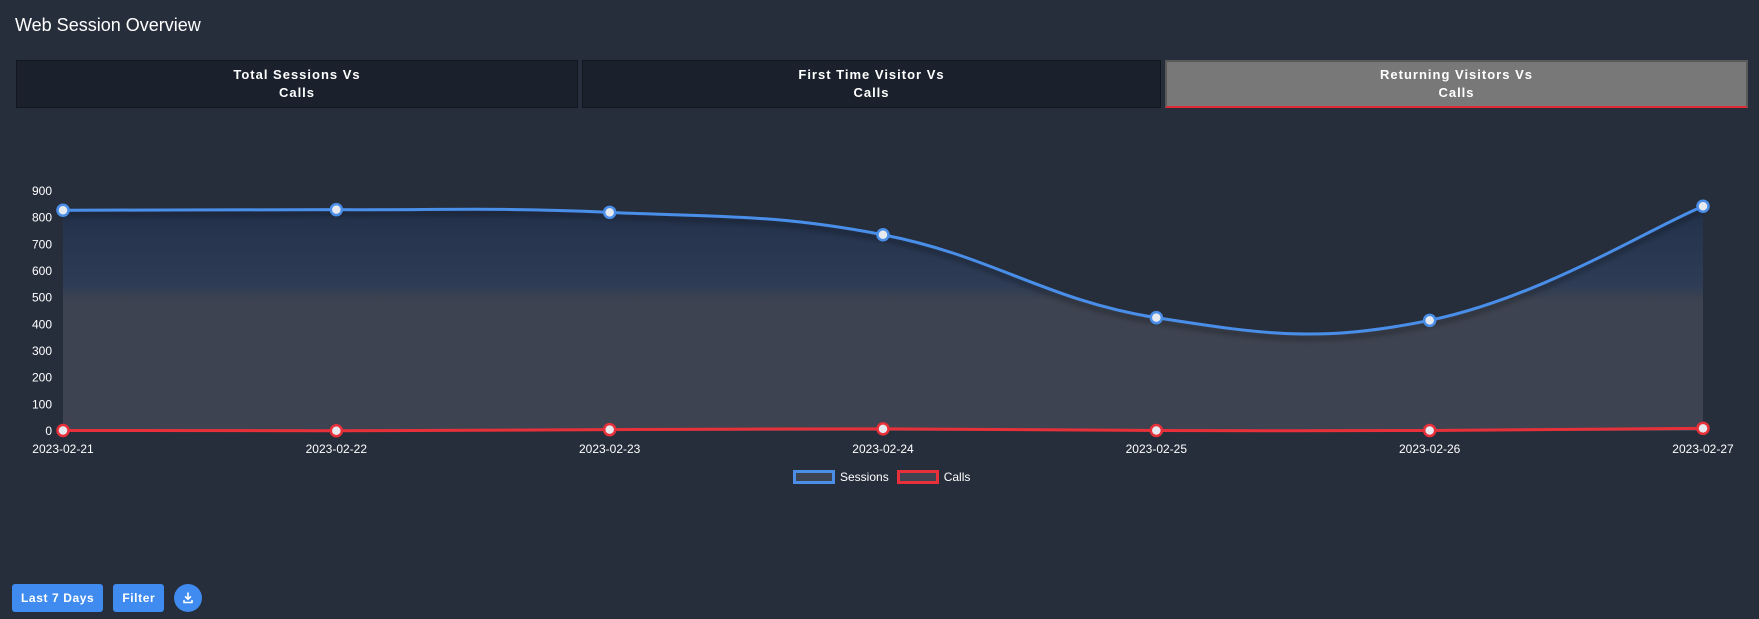 This screenshot has width=1759, height=619. Describe the element at coordinates (337, 449) in the screenshot. I see `x-tick-label: 2023-02-22` at that location.